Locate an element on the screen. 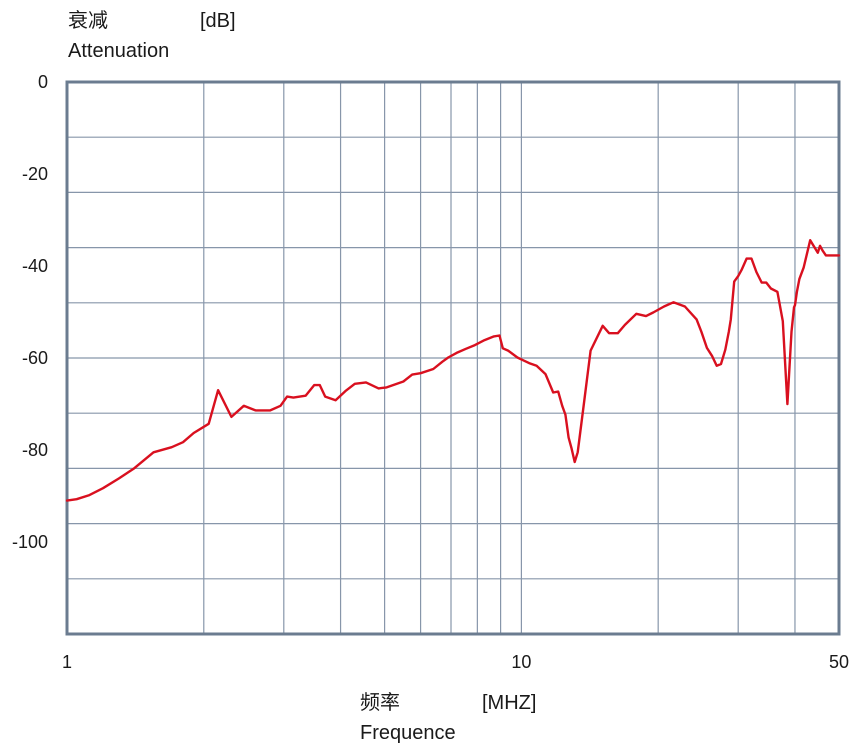  x-axis-unit: [MHZ] is located at coordinates (509, 703).